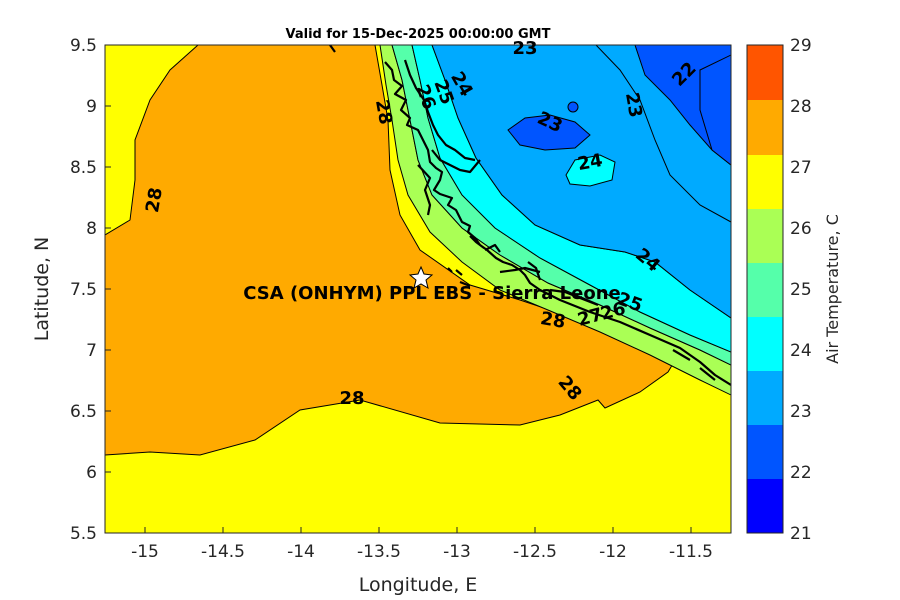 The height and width of the screenshot is (600, 900). What do you see at coordinates (418, 585) in the screenshot?
I see `x-axis-label: Longitude, E` at bounding box center [418, 585].